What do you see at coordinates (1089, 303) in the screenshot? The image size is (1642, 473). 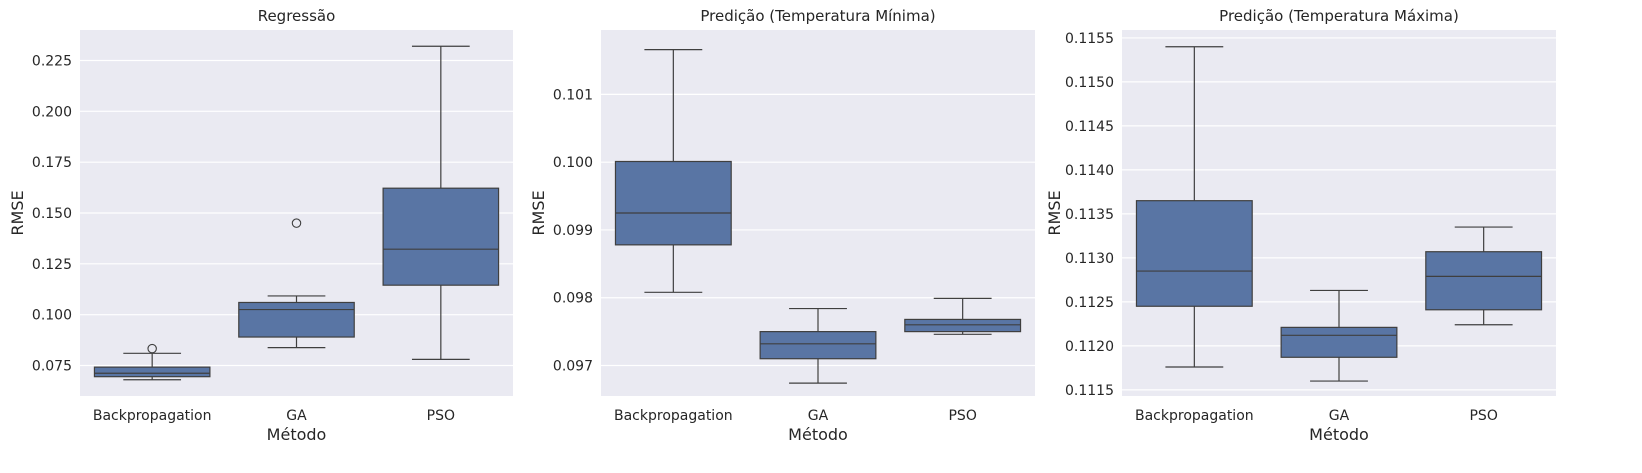 I see `y-tick-label: 0.1125` at bounding box center [1089, 303].